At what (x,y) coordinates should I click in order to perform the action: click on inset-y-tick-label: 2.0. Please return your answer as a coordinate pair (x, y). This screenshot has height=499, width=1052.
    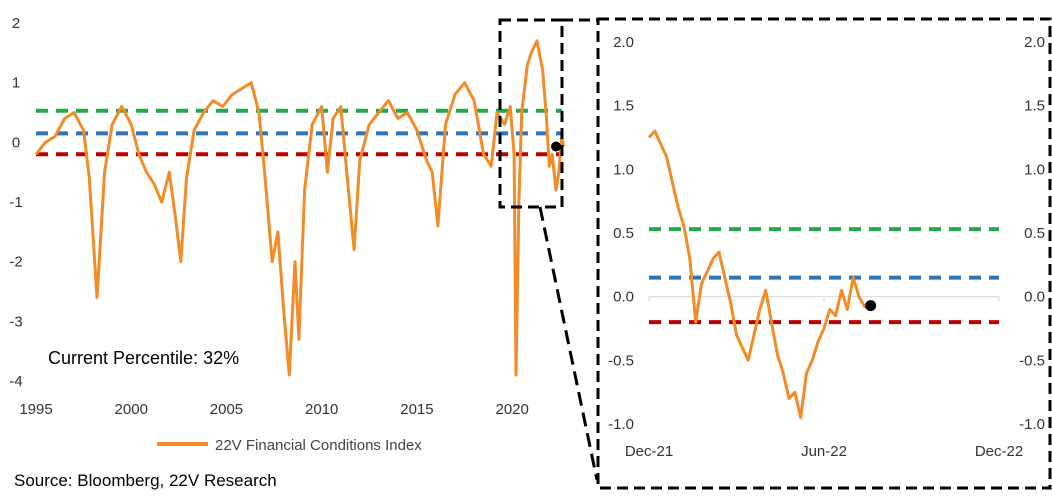
    Looking at the image, I should click on (623, 42).